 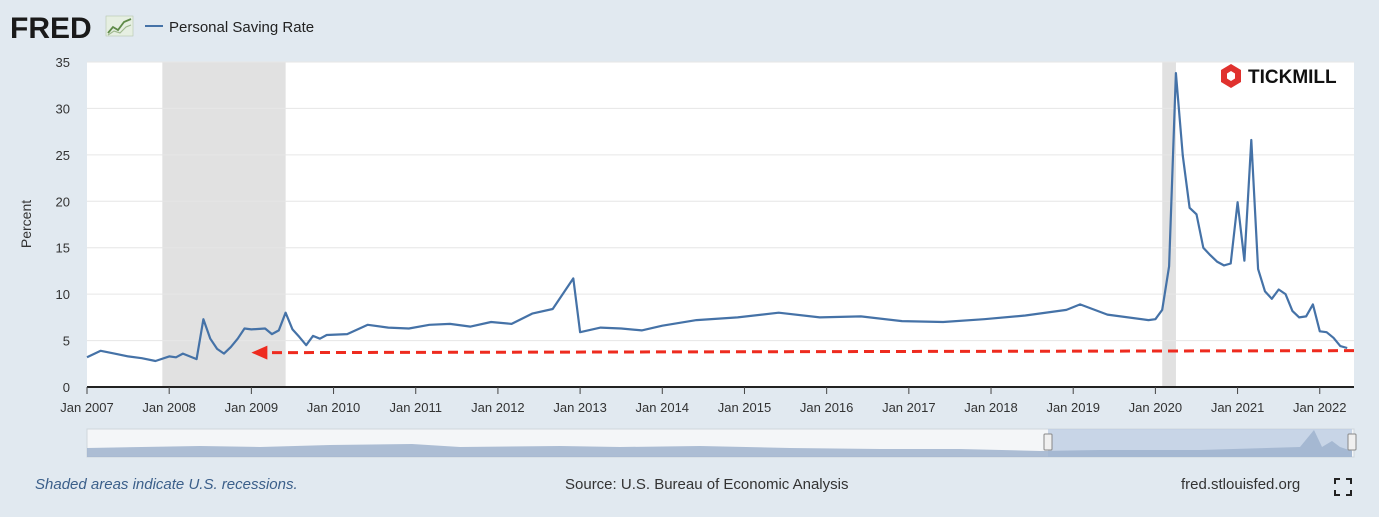 I want to click on x-tick-label-2016-01: Jan 2016, so click(x=827, y=407).